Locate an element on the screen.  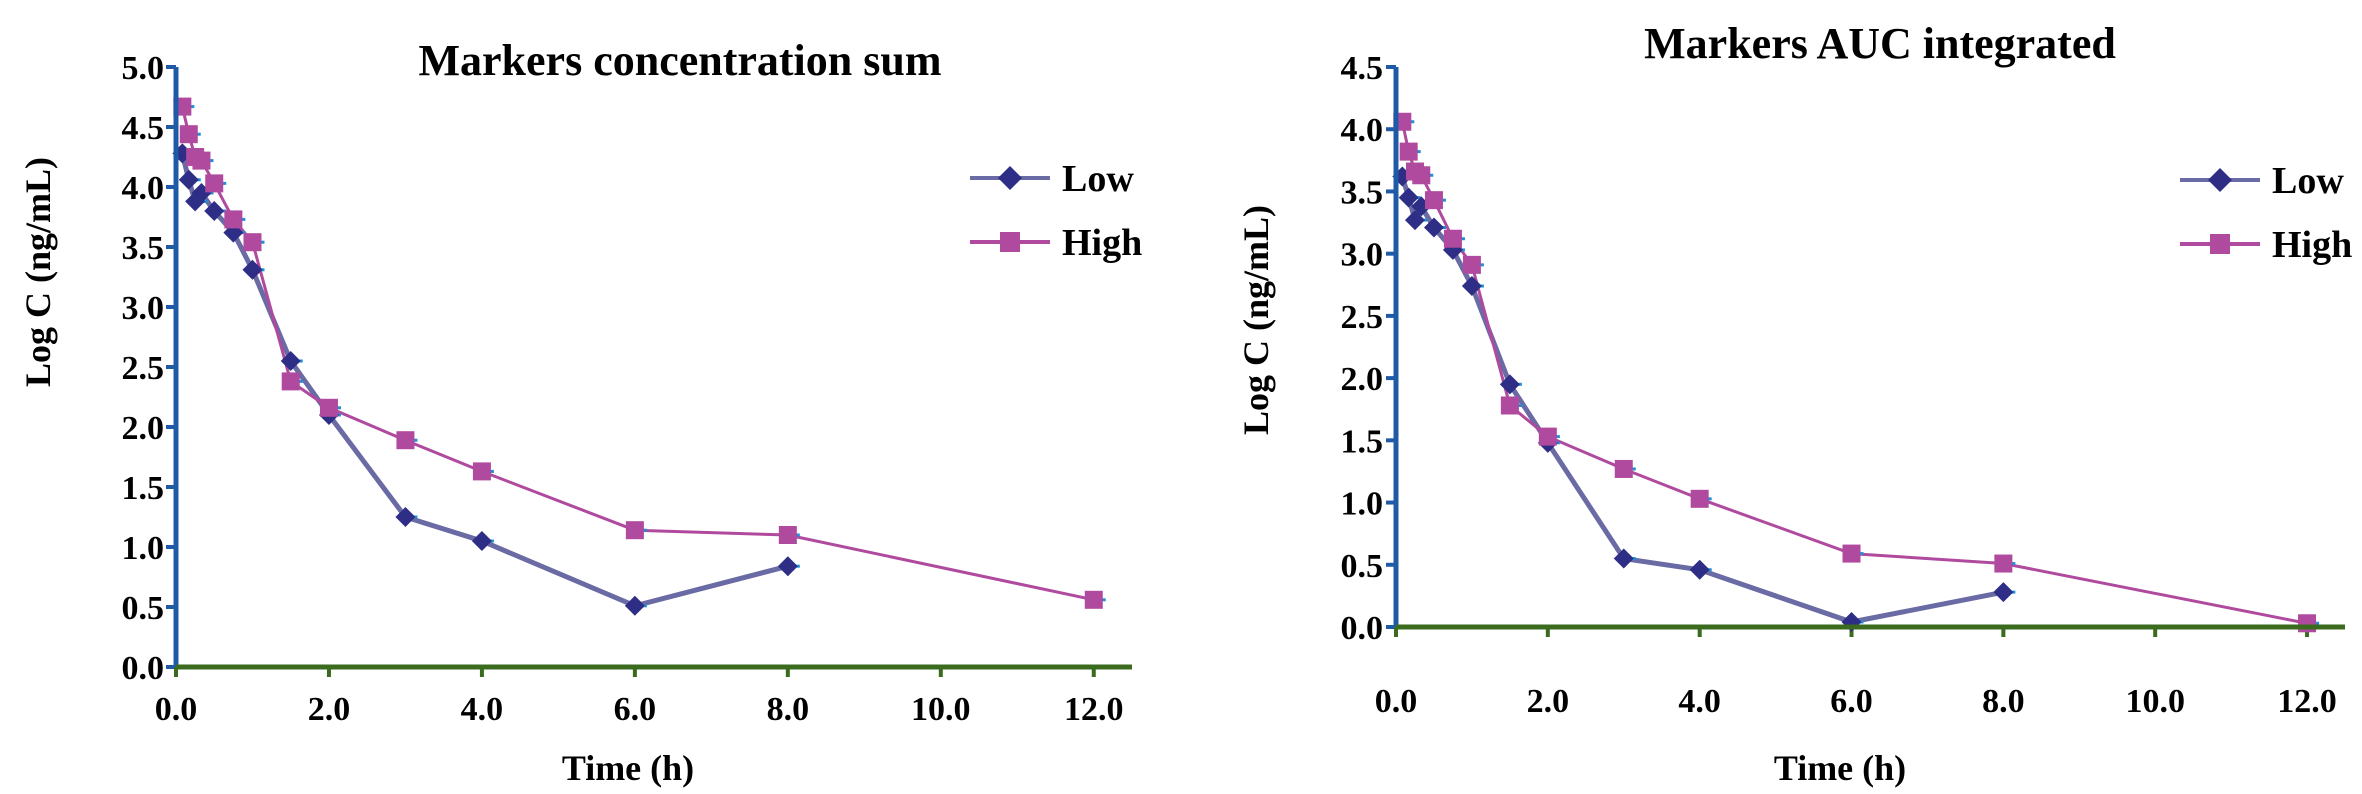
chart-title: Markers AUC integrated is located at coordinates (1880, 43).